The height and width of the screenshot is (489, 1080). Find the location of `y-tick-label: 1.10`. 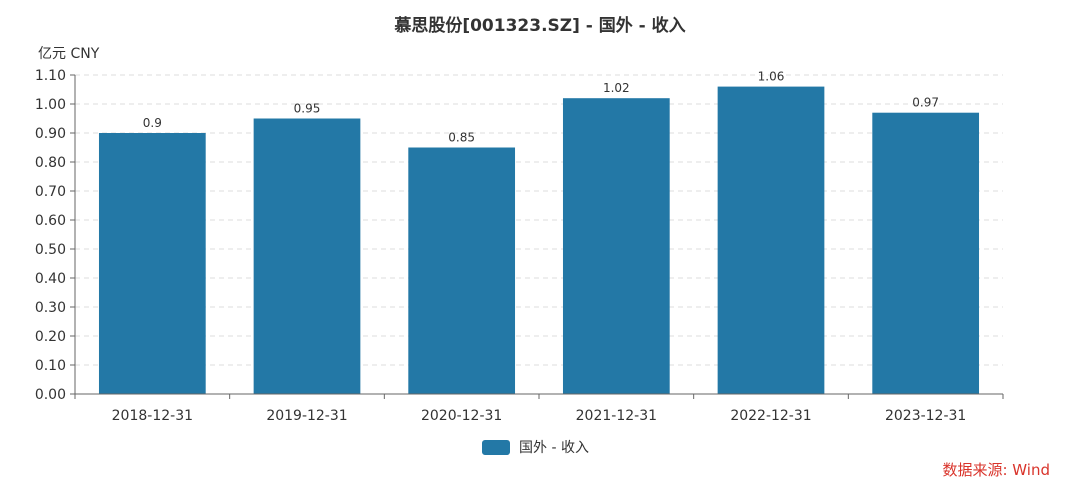

y-tick-label: 1.10 is located at coordinates (50, 76).